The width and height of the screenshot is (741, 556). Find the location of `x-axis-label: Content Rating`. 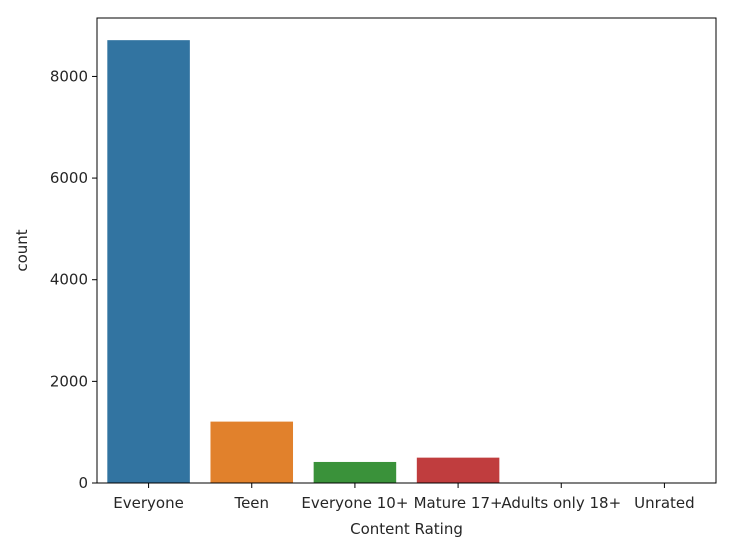

x-axis-label: Content Rating is located at coordinates (406, 529).